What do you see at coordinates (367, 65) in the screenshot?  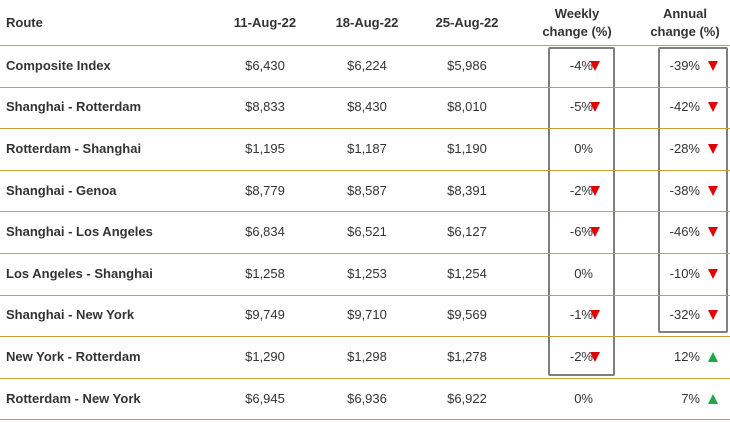 I see `table-cell: $6,224` at bounding box center [367, 65].